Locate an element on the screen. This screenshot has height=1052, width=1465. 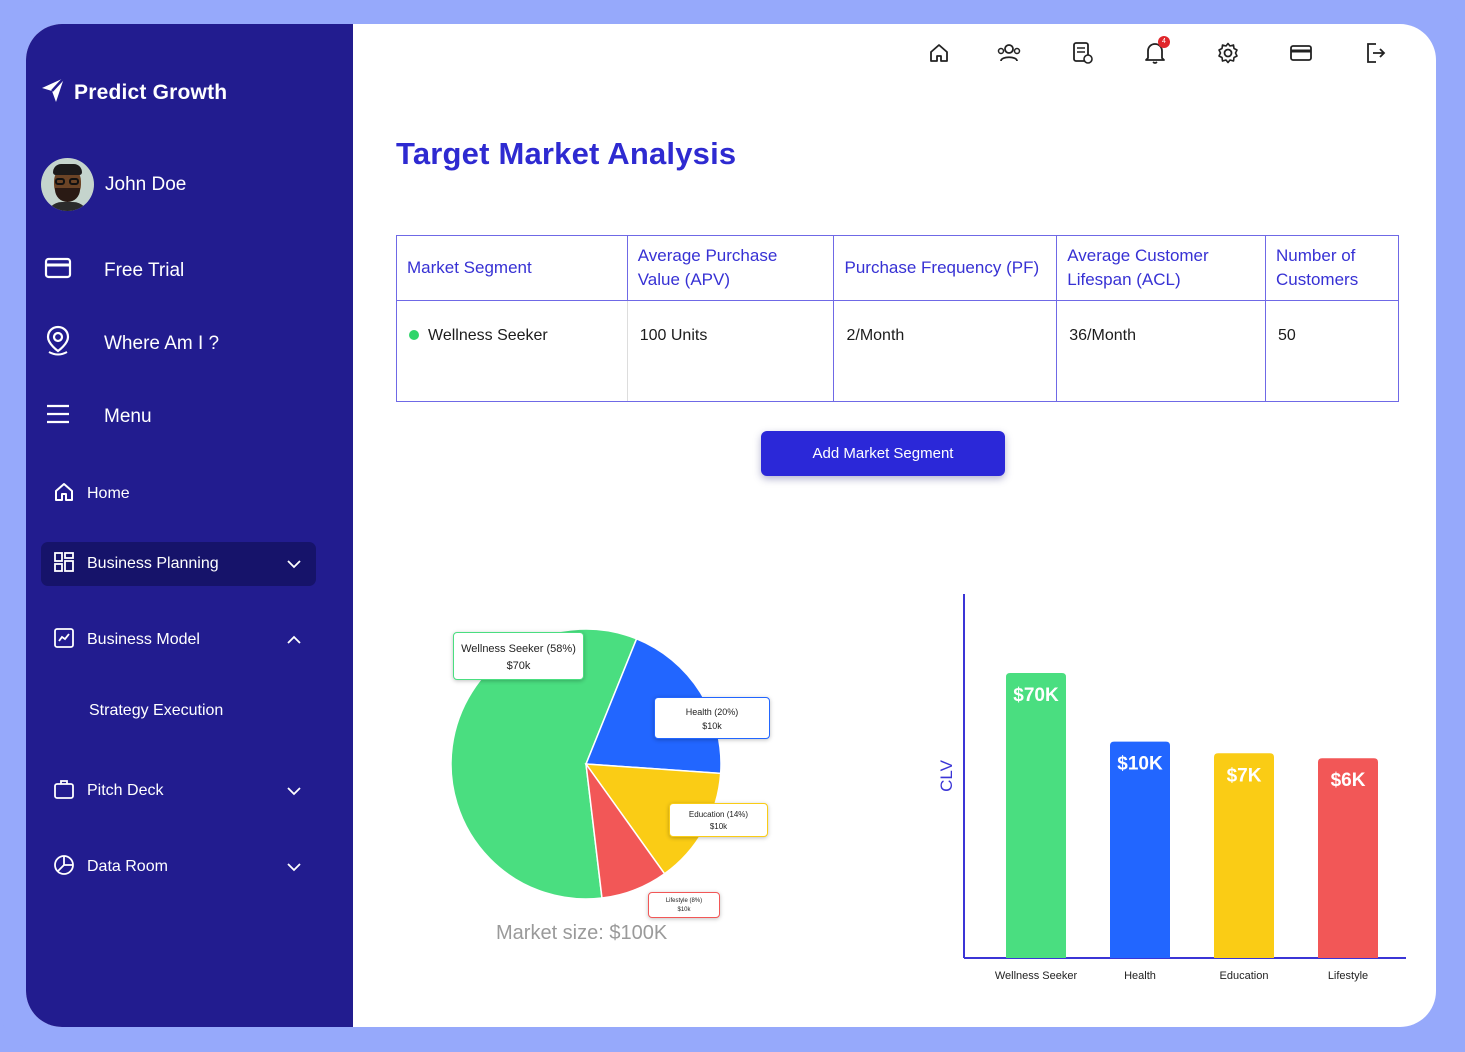
pie-slice-label: Education (14%) is located at coordinates (718, 814).